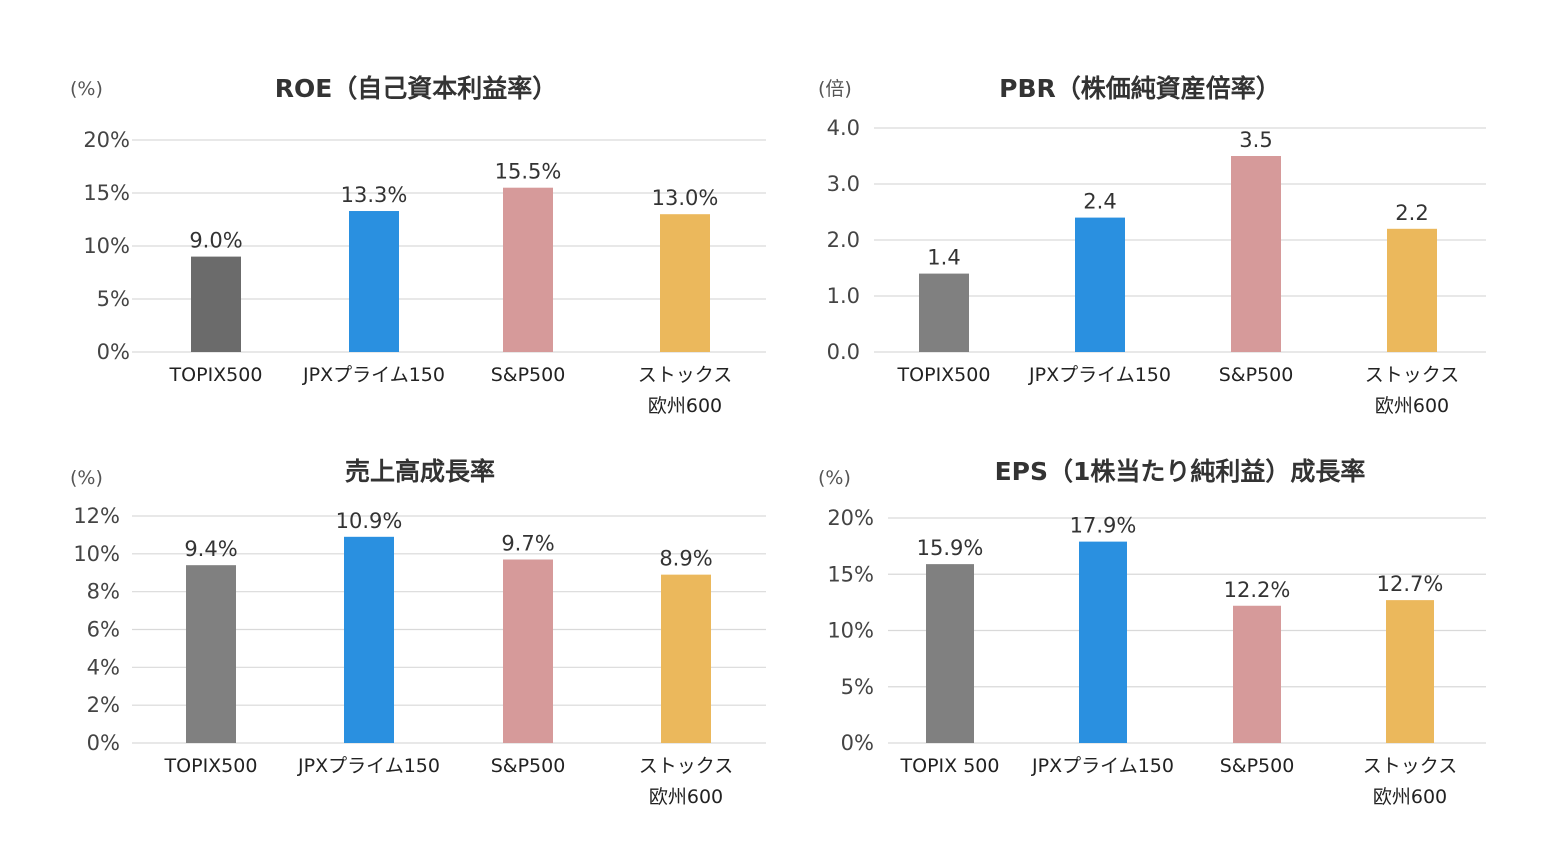 The height and width of the screenshot is (866, 1560). What do you see at coordinates (943, 258) in the screenshot?
I see `data-label: 1.4` at bounding box center [943, 258].